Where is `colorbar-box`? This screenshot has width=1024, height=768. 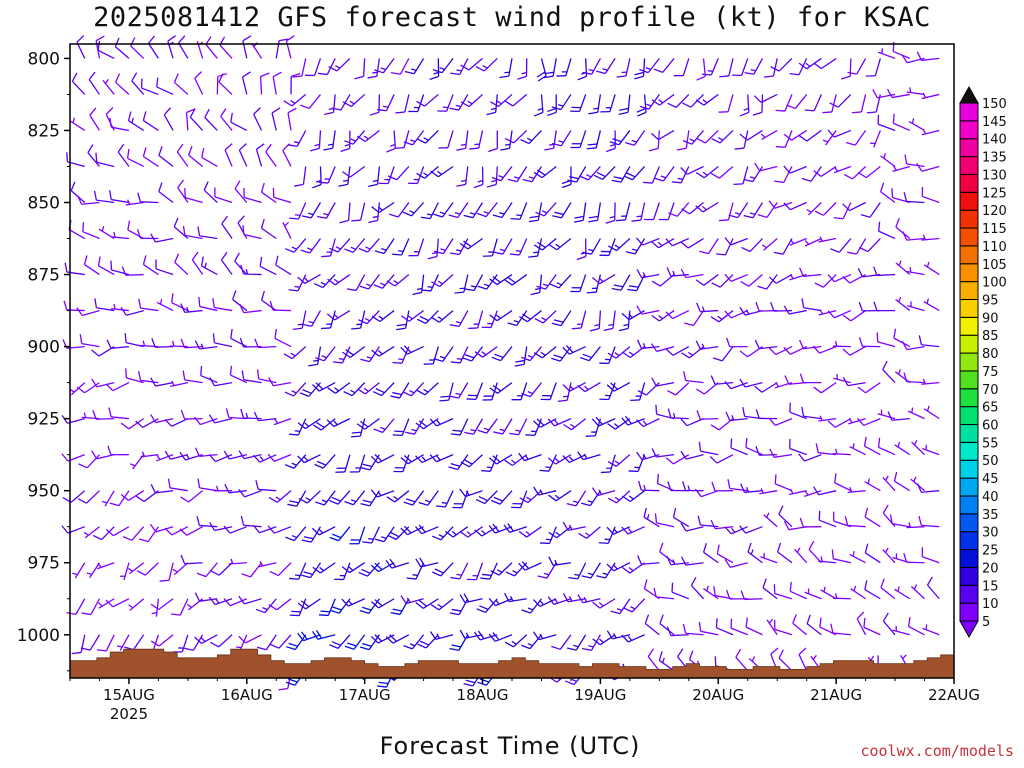
colorbar-box is located at coordinates (969, 362).